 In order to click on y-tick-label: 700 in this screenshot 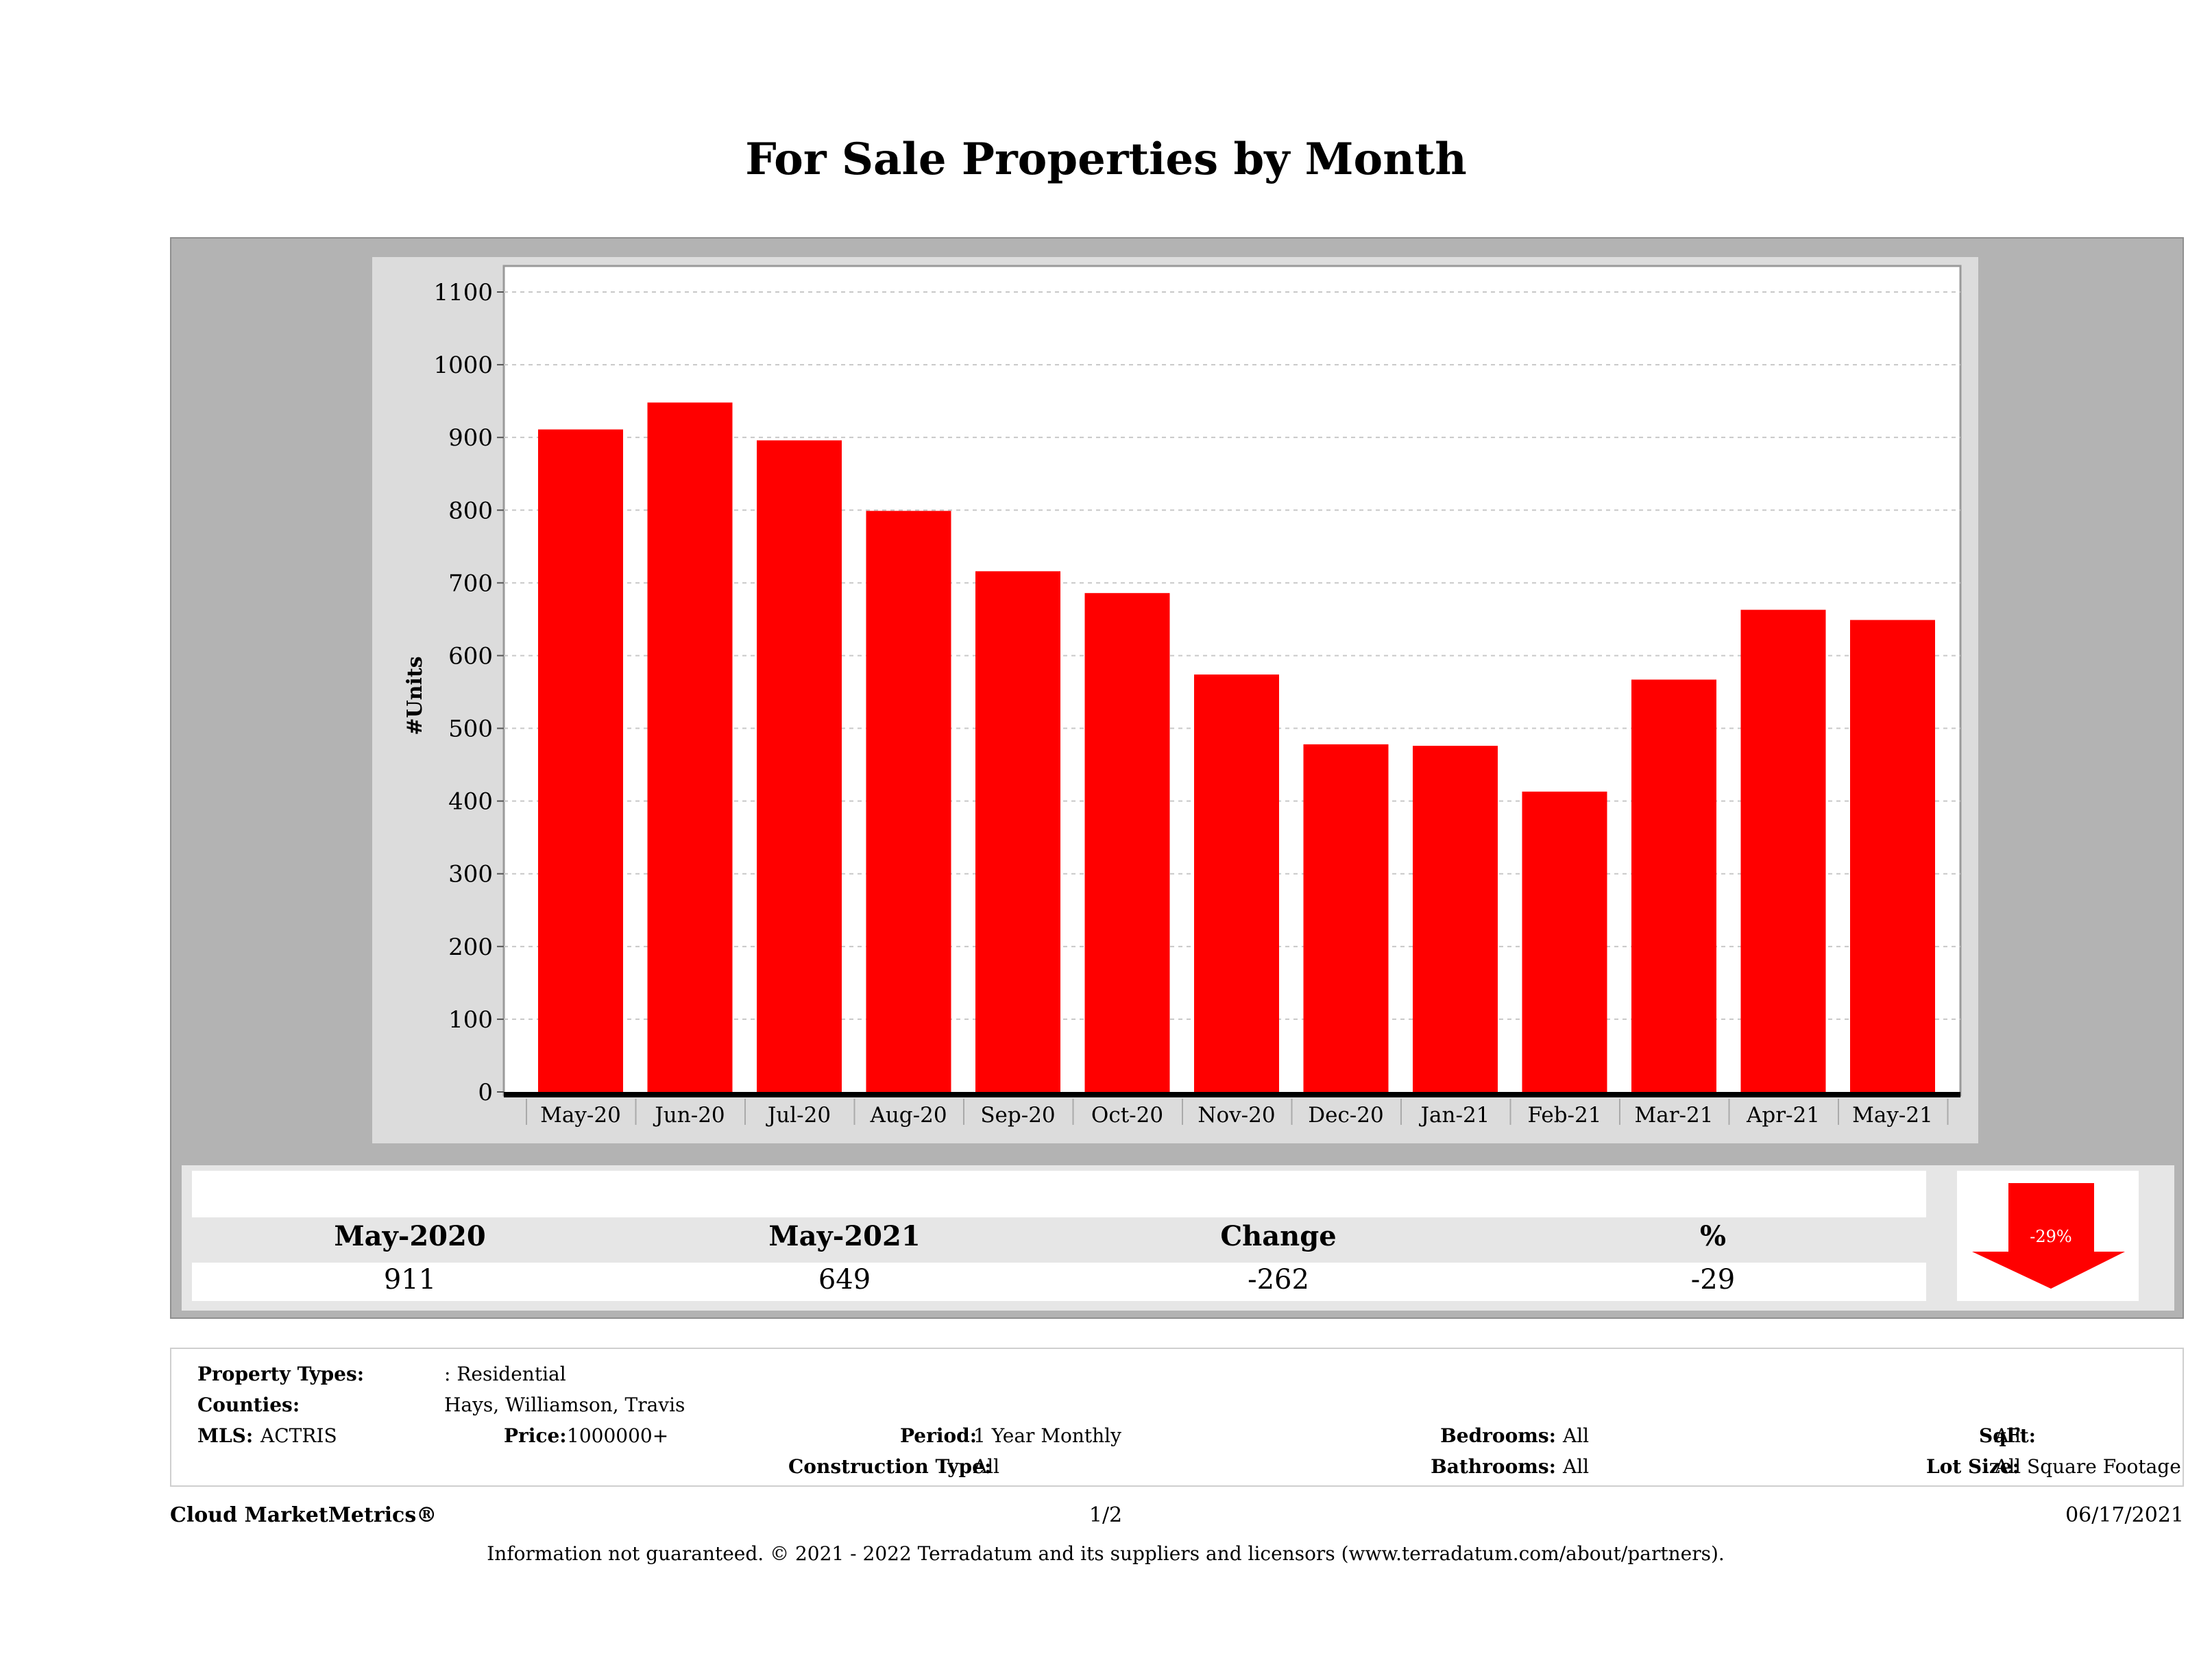, I will do `click(470, 583)`.